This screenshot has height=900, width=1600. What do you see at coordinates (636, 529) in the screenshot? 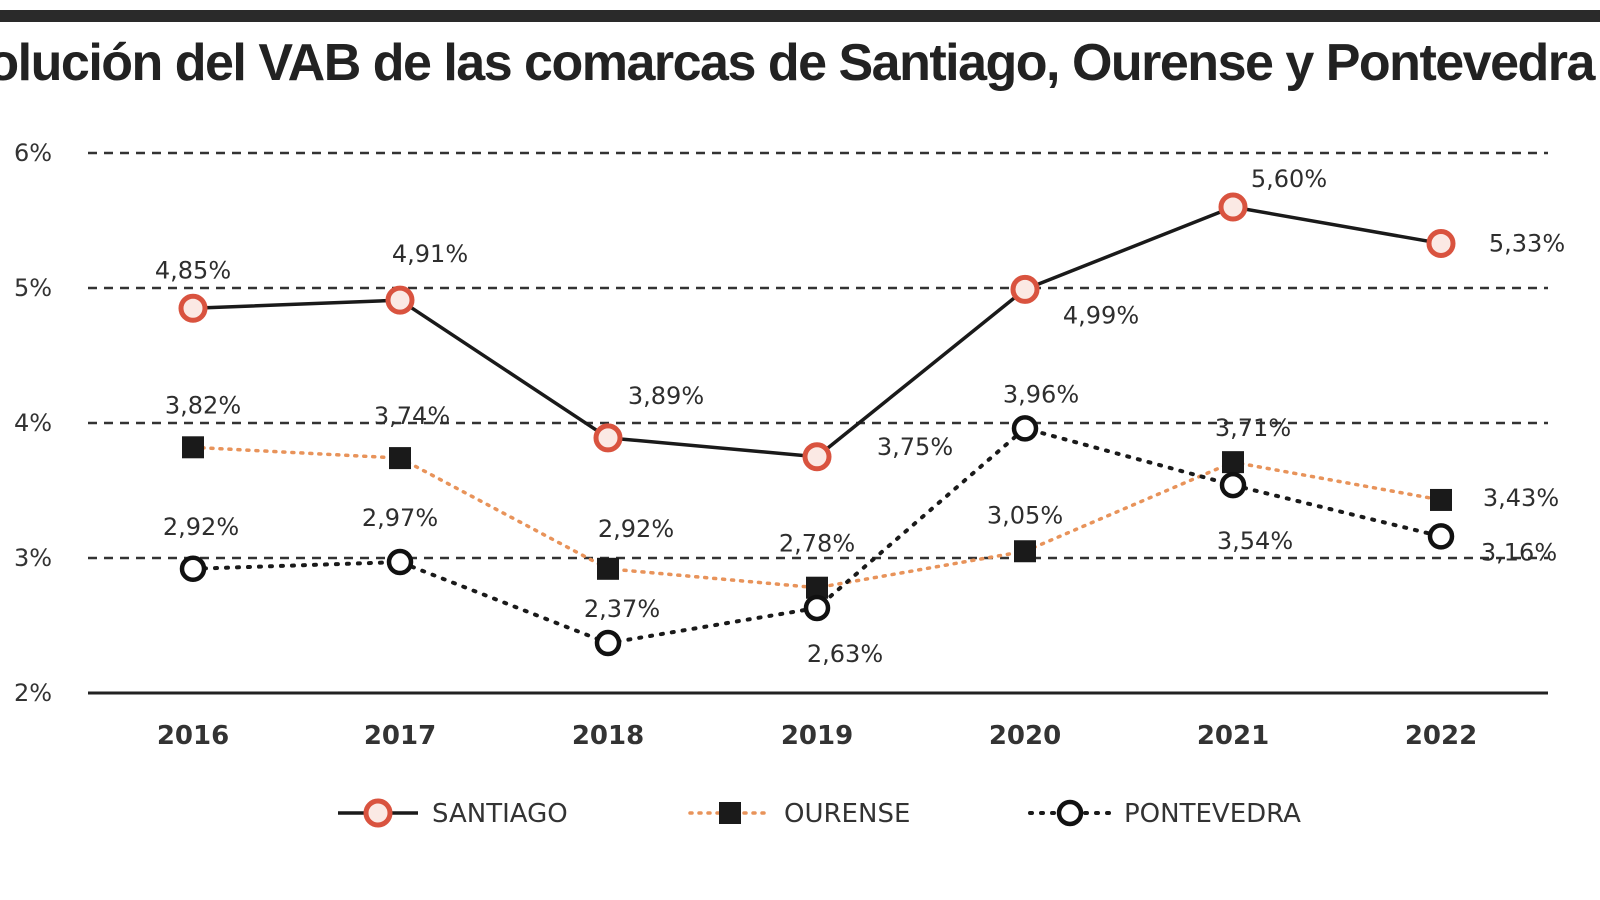
I see `data-label-ourense-2018: 2,92%` at bounding box center [636, 529].